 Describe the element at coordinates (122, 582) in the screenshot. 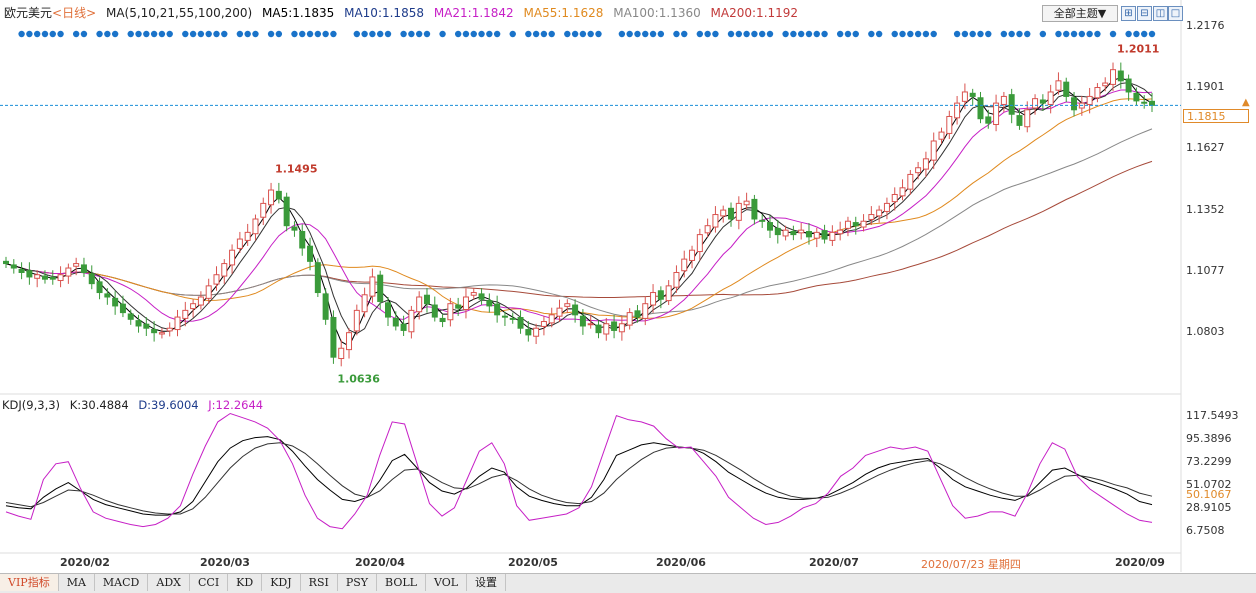

I see `tab-macd: MACD` at that location.